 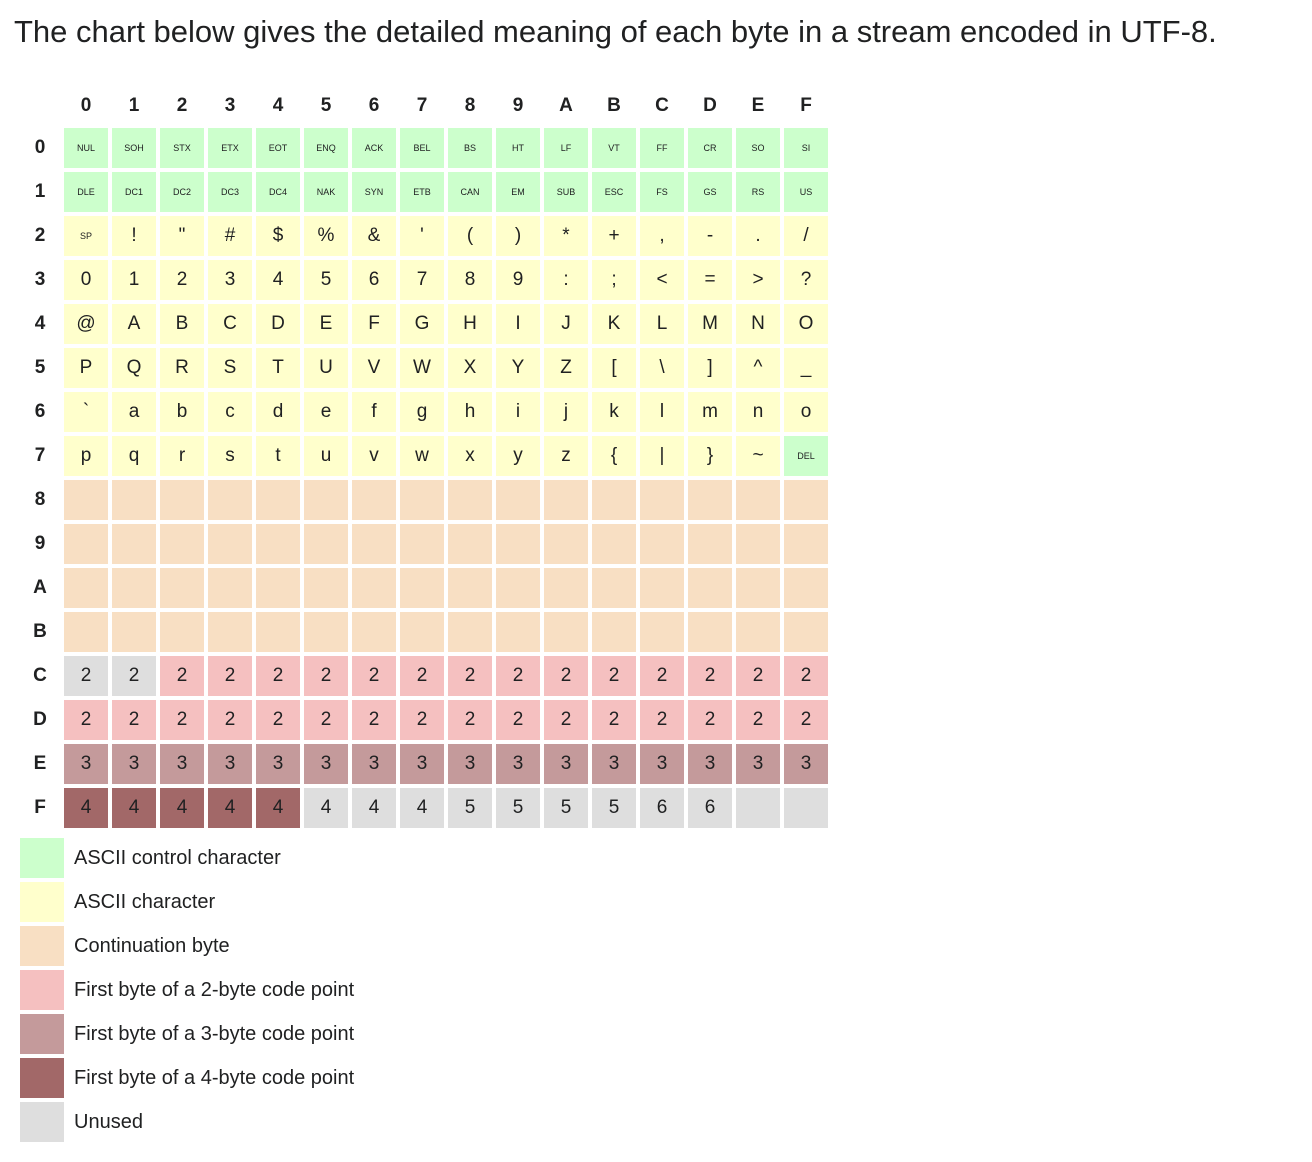 I want to click on row-header-f: F, so click(x=40, y=807).